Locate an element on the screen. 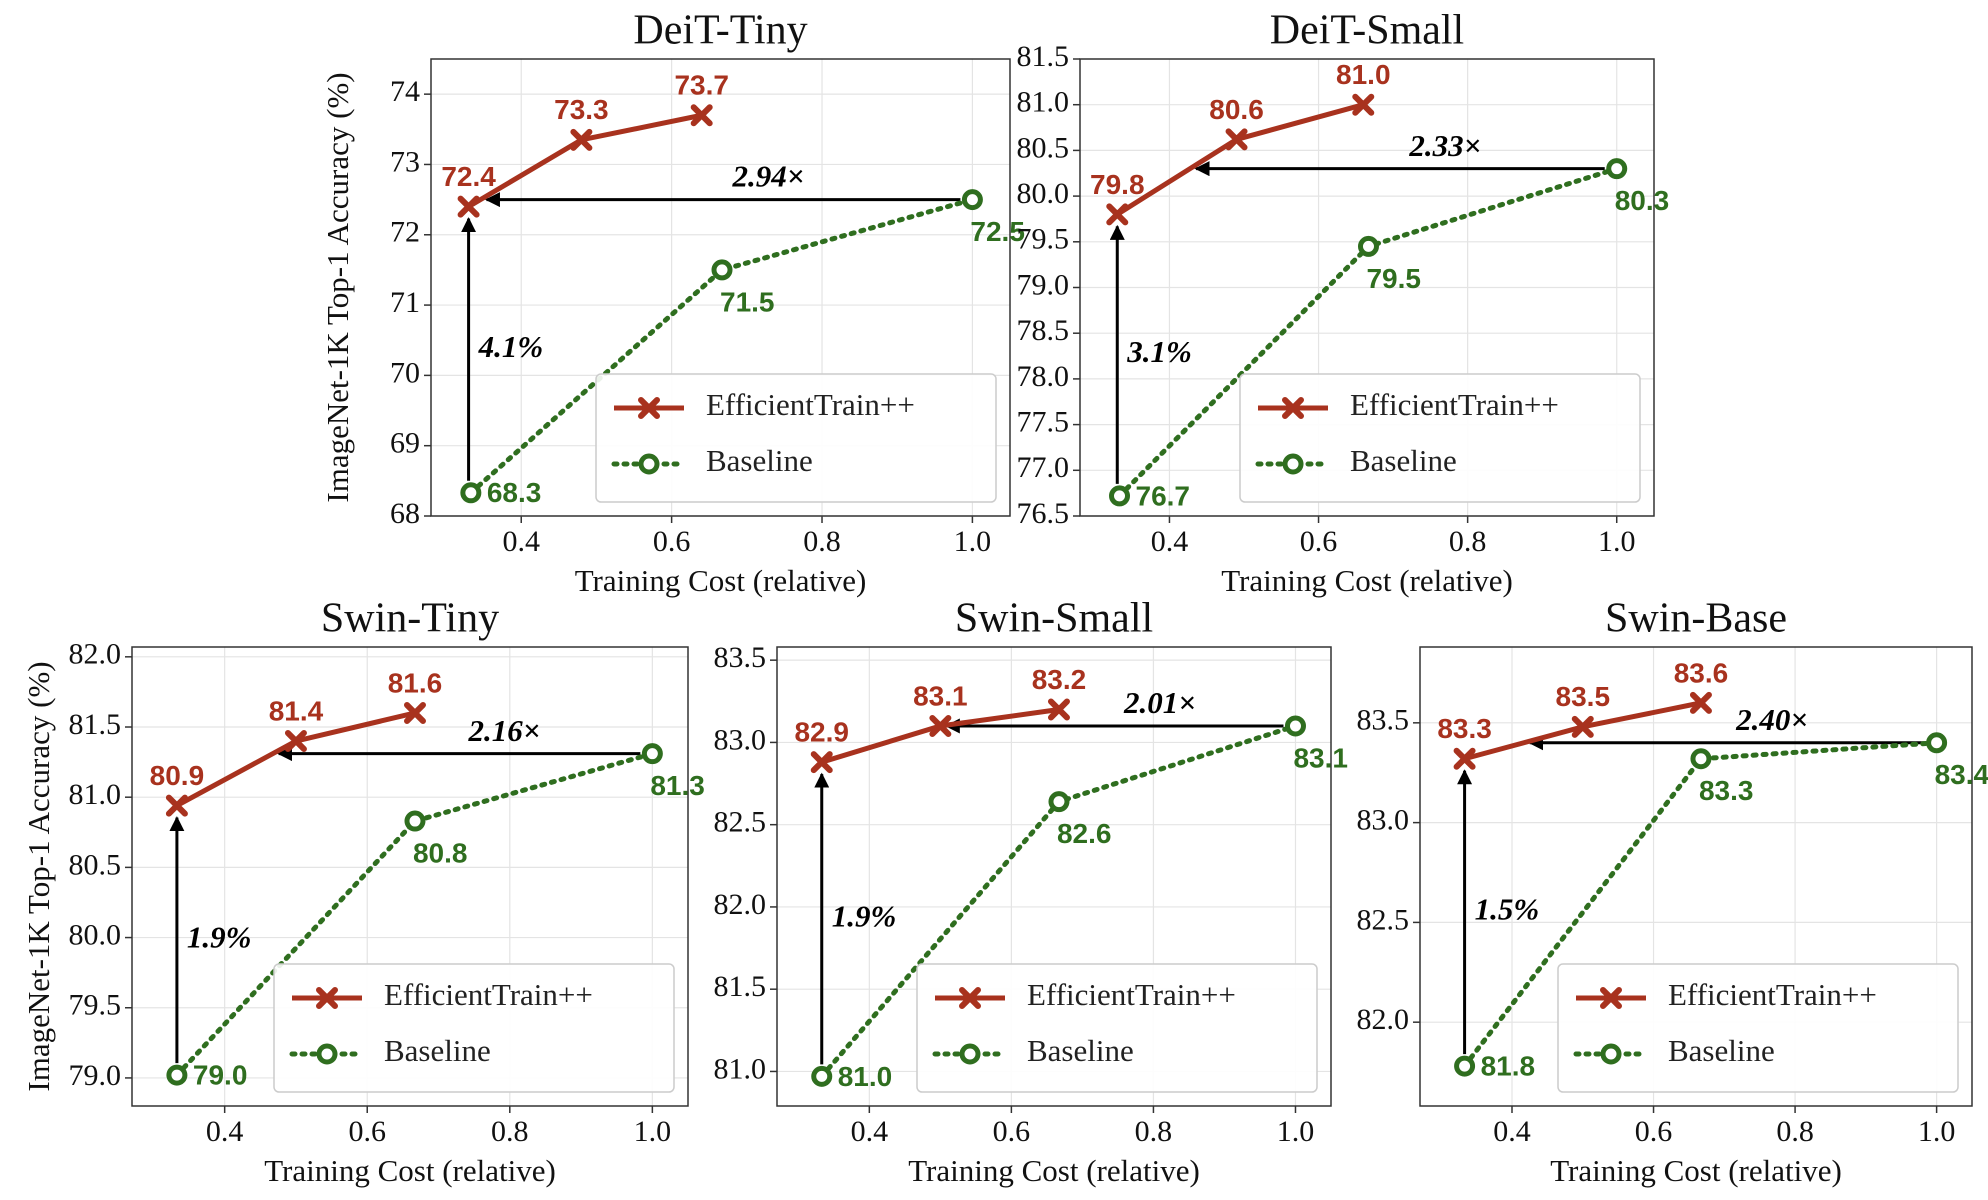 This screenshot has height=1200, width=1988. chart-title: DeiT-Tiny is located at coordinates (720, 31).